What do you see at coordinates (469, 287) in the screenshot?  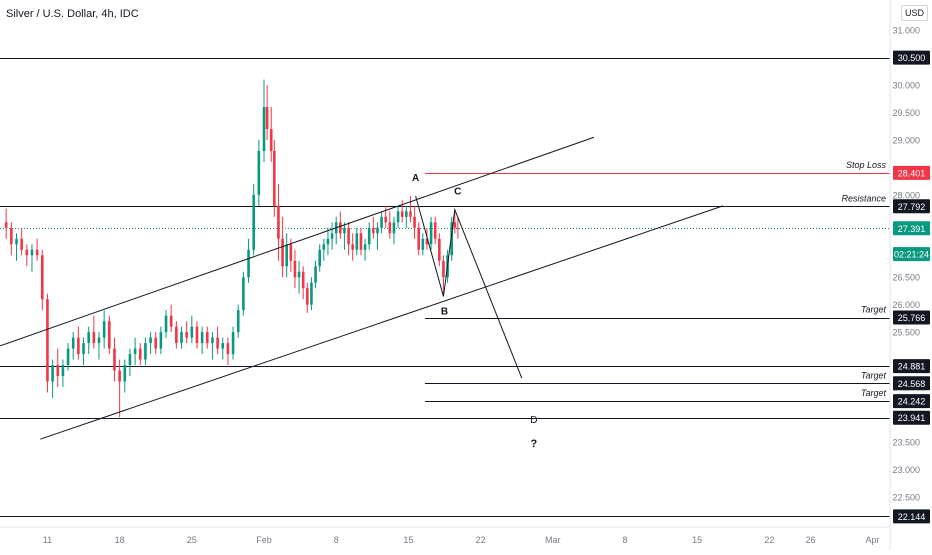 I see `abcd-pattern-line` at bounding box center [469, 287].